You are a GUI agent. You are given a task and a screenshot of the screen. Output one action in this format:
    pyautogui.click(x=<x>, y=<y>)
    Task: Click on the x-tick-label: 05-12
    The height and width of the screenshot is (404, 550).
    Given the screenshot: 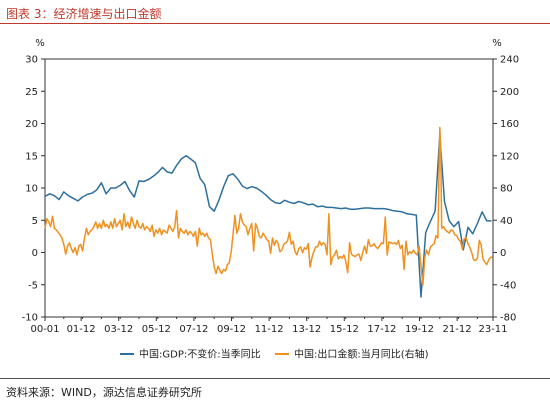 What is the action you would take?
    pyautogui.click(x=156, y=329)
    